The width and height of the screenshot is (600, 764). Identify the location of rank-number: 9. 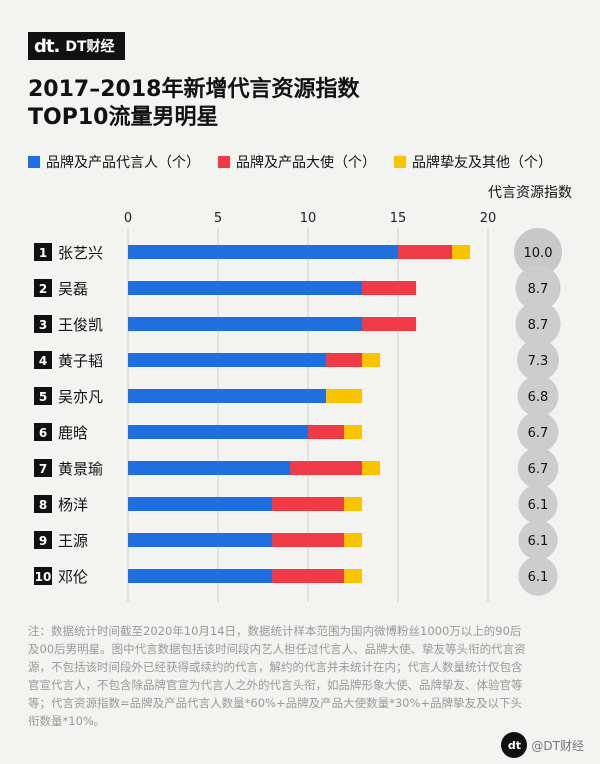
(43, 541).